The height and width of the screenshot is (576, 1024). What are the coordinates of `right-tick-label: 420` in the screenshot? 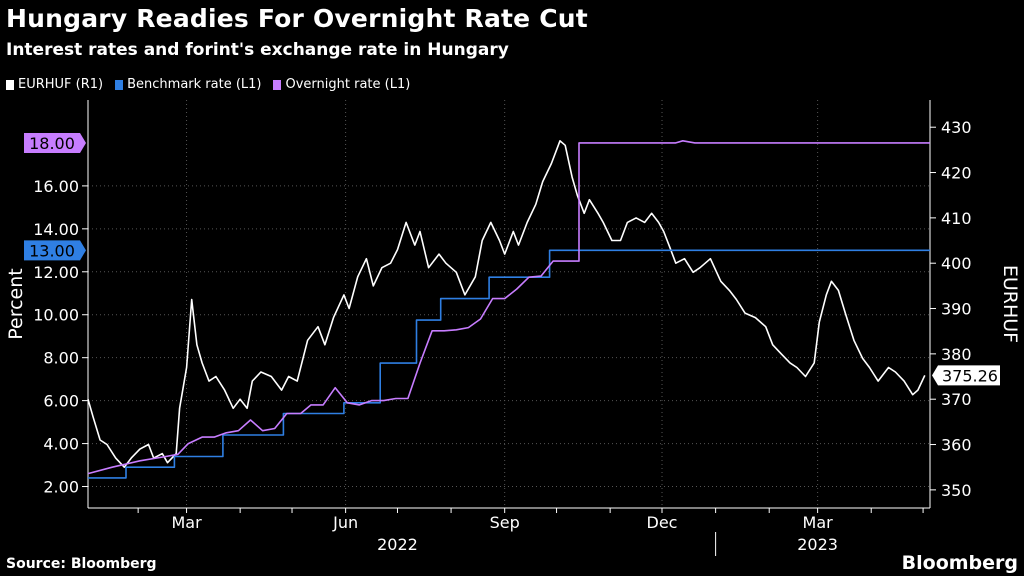 It's located at (956, 173).